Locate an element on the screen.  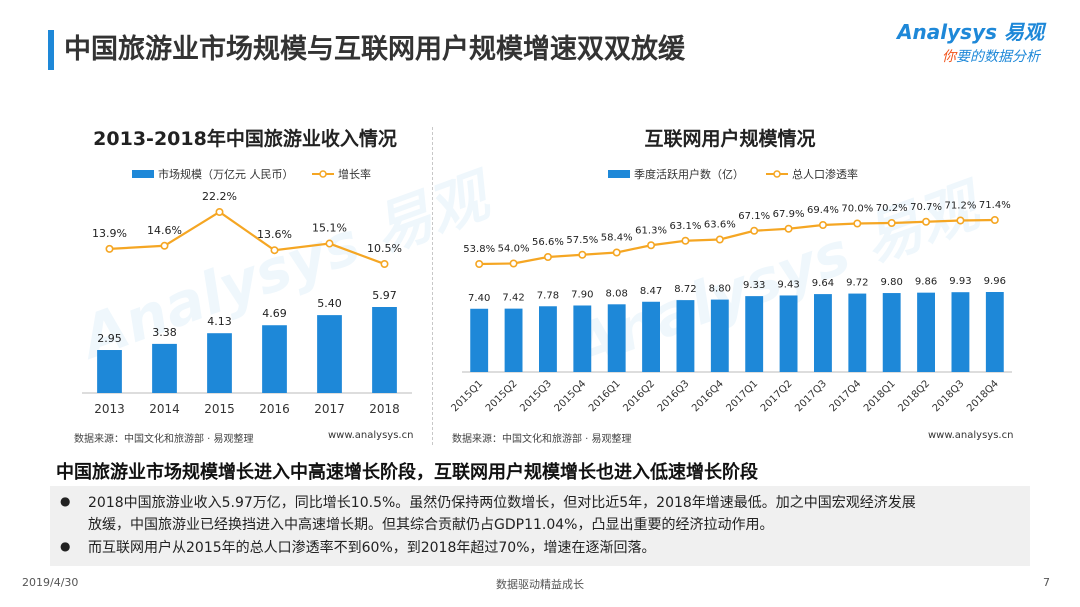
line-value-label: 14.6% is located at coordinates (164, 230).